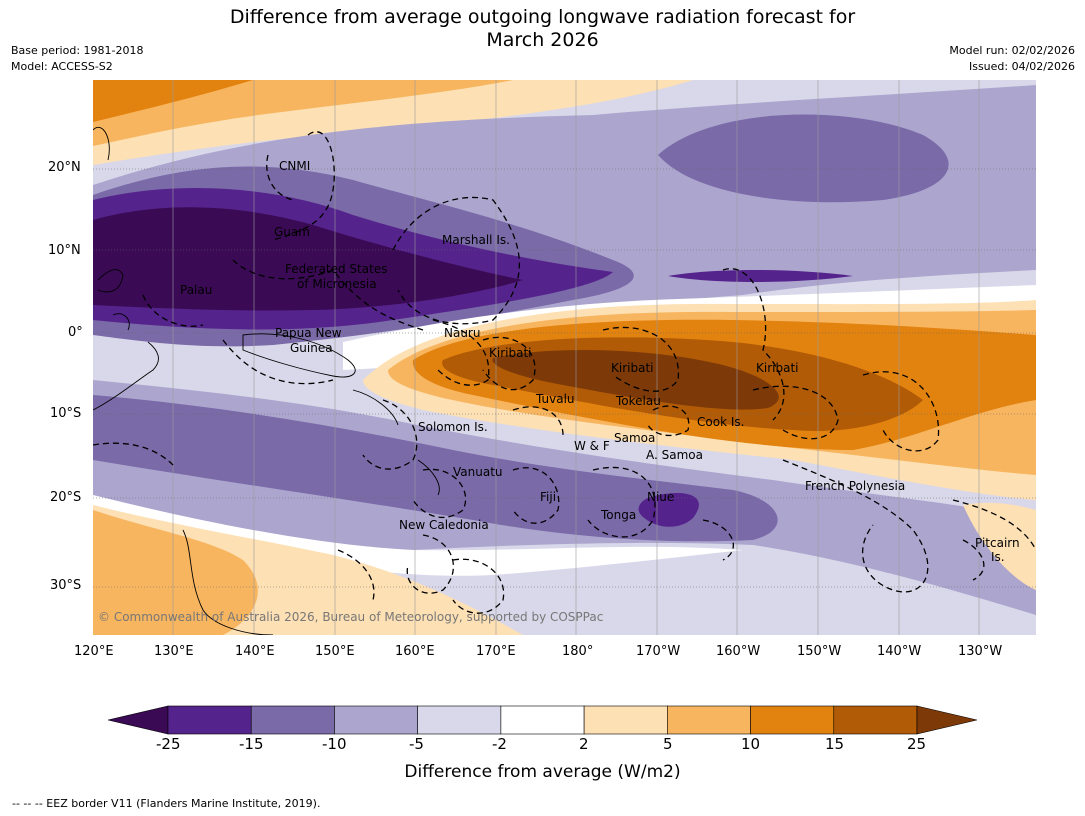 This screenshot has height=816, width=1085. I want to click on label-asamoa: A. Samoa, so click(674, 455).